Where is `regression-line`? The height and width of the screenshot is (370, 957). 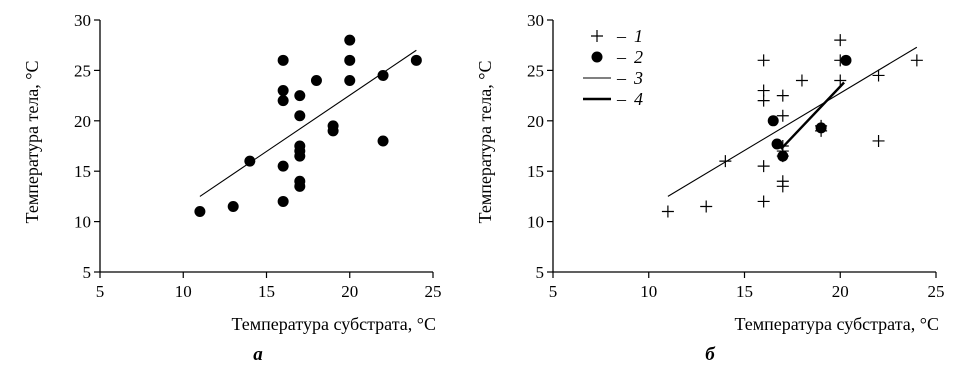
regression-line is located at coordinates (792, 121).